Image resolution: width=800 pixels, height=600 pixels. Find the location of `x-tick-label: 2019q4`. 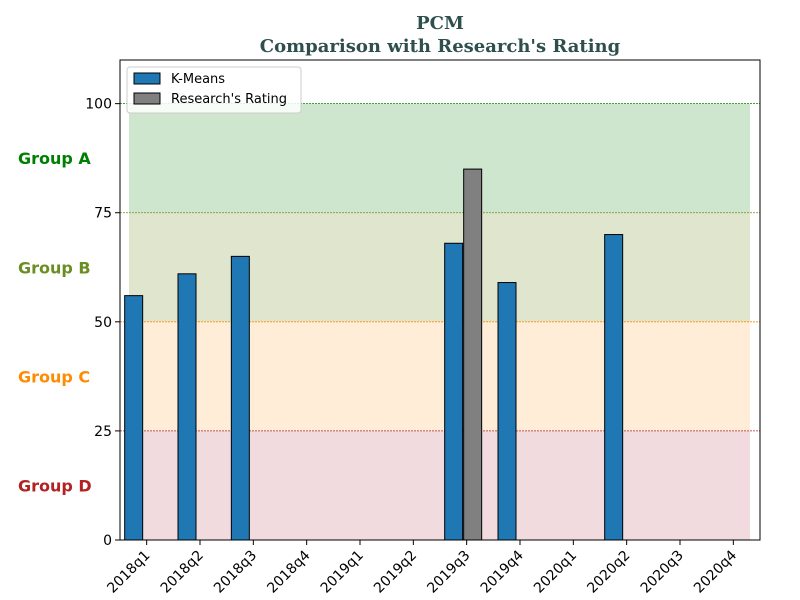

x-tick-label: 2019q4 is located at coordinates (502, 571).